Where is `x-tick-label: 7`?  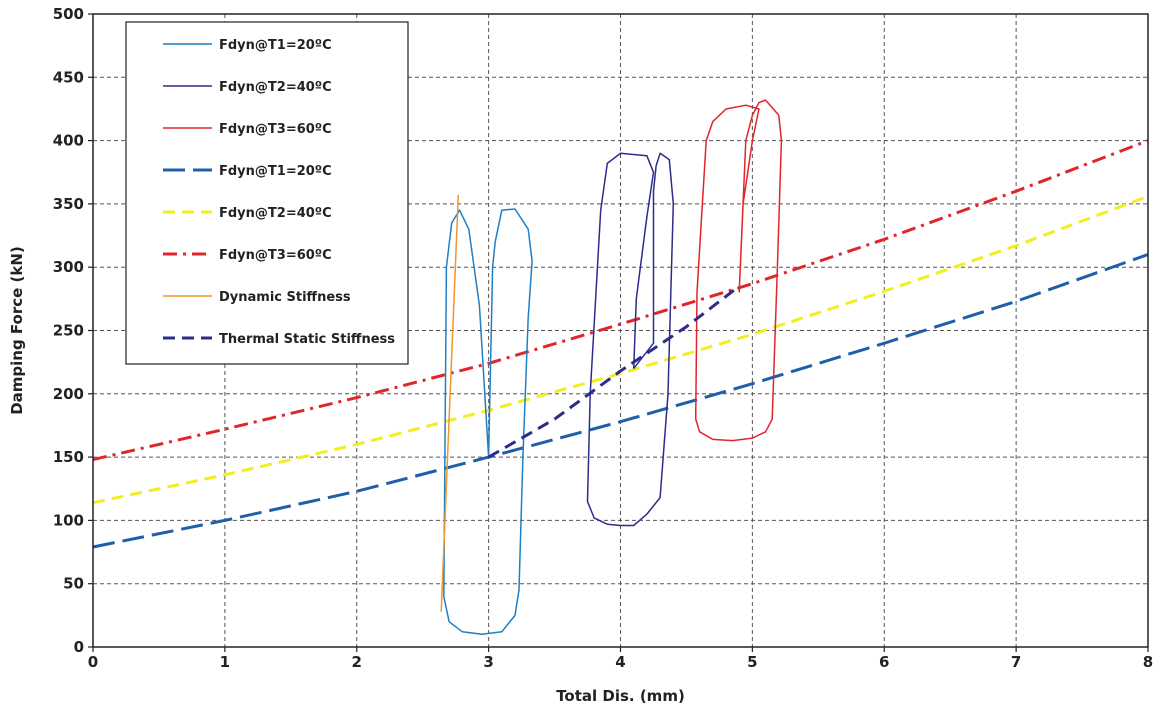 x-tick-label: 7 is located at coordinates (1016, 662).